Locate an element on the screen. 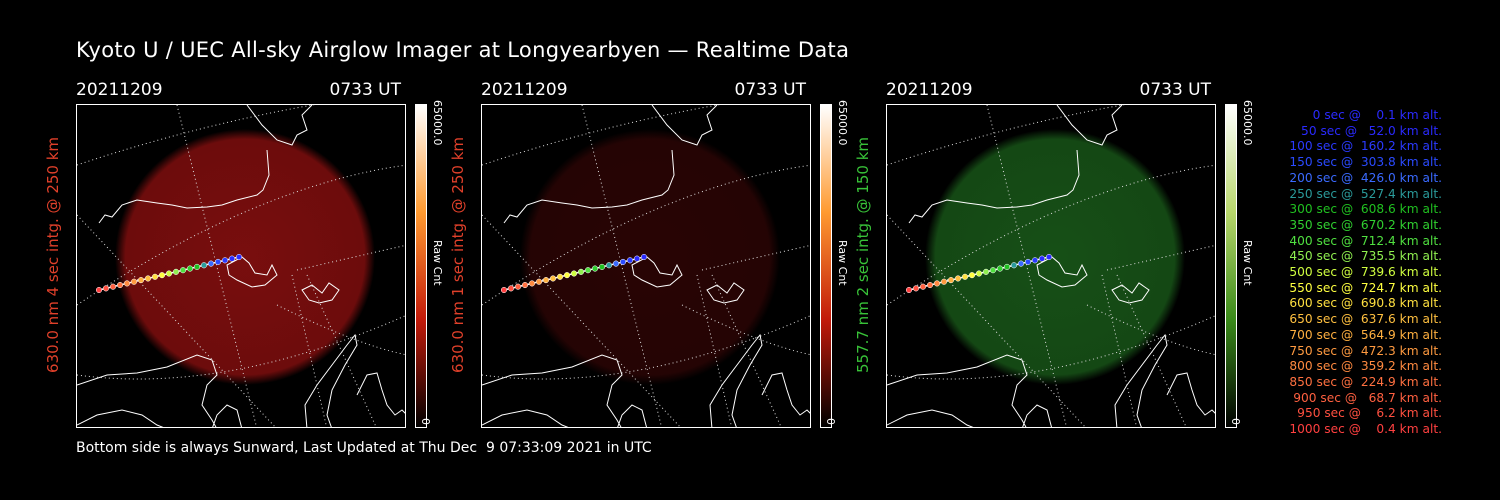 The image size is (1500, 500). ylabel-text: 630.0 nm 1 sec intg. @ 250 km is located at coordinates (458, 255).